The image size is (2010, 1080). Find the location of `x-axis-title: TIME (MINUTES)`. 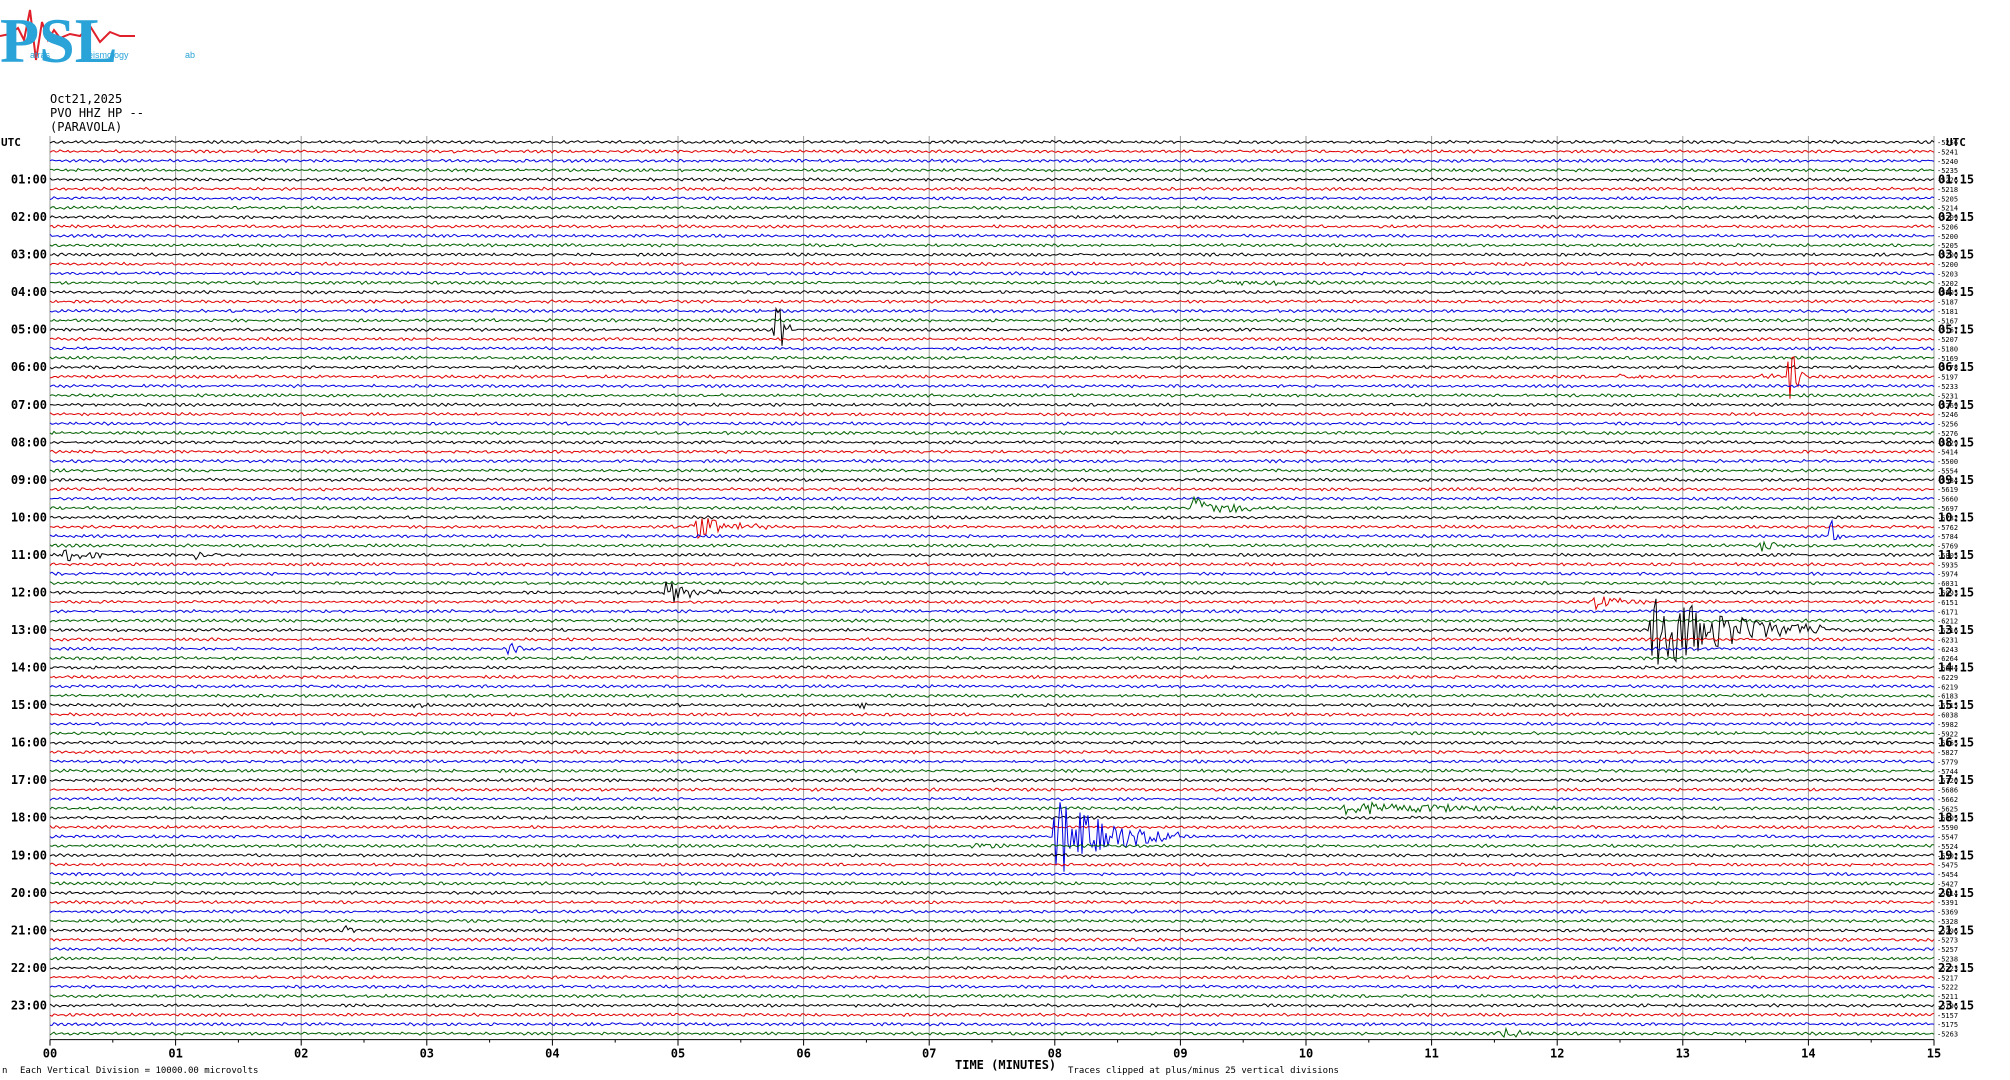

x-axis-title: TIME (MINUTES) is located at coordinates (1006, 1065).